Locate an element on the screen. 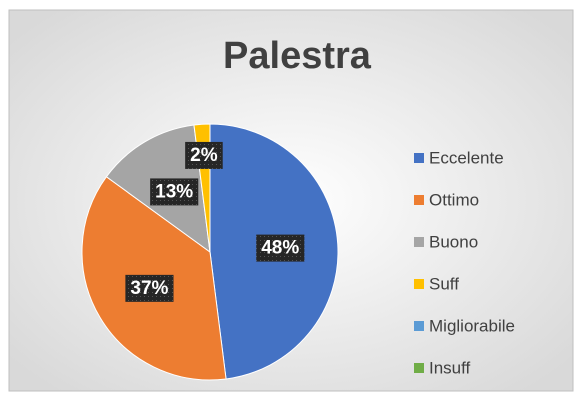 This screenshot has height=406, width=582. data-label: 2% is located at coordinates (204, 155).